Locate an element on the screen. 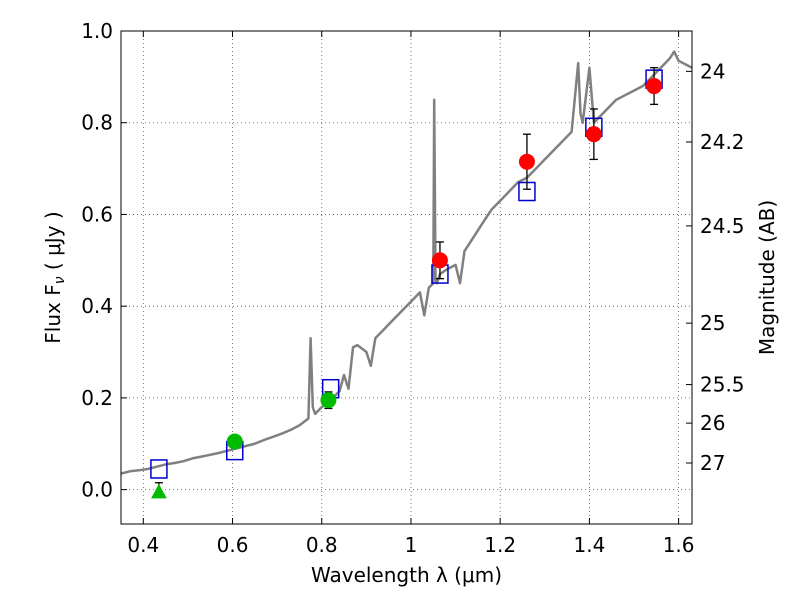  y2-axis-label: Magnitude (AB) is located at coordinates (767, 277).